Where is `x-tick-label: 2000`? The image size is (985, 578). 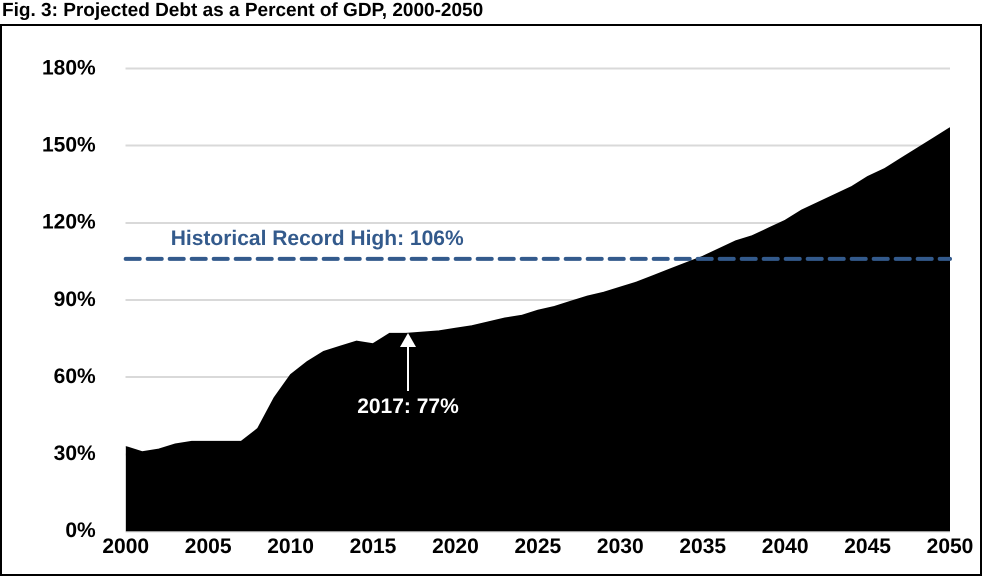
x-tick-label: 2000 is located at coordinates (126, 546).